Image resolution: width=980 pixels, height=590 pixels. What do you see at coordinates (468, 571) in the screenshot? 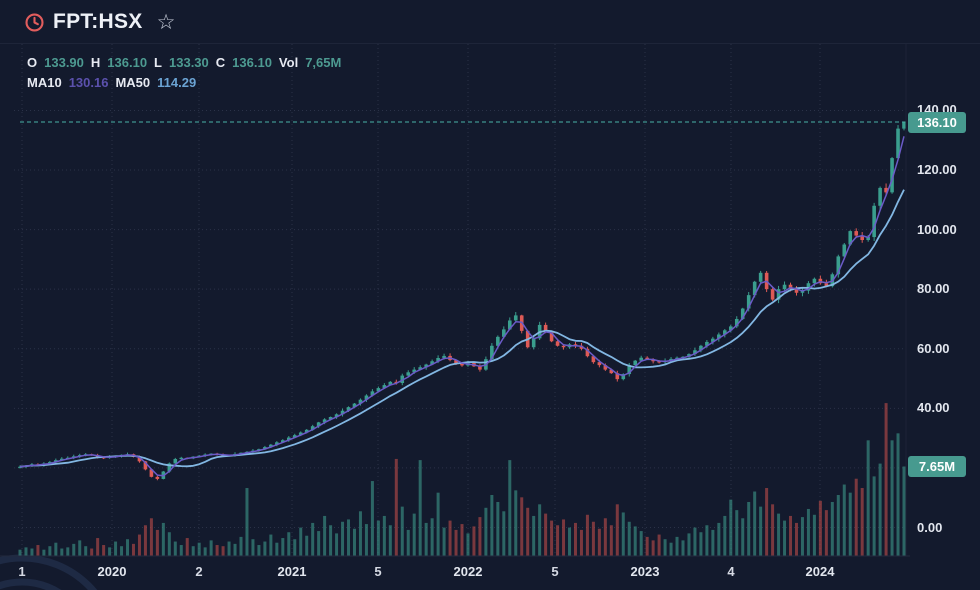
I see `time-tick-label-2022: 2022` at bounding box center [468, 571].